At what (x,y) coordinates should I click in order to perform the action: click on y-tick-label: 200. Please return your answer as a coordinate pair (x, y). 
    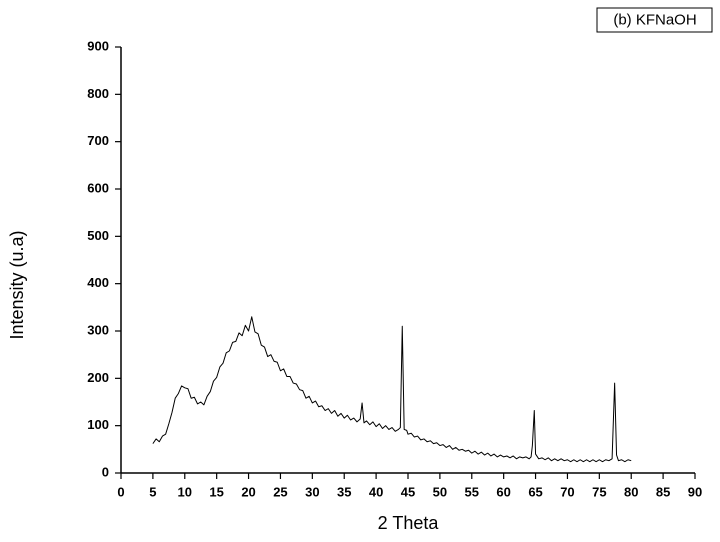
    Looking at the image, I should click on (98, 377).